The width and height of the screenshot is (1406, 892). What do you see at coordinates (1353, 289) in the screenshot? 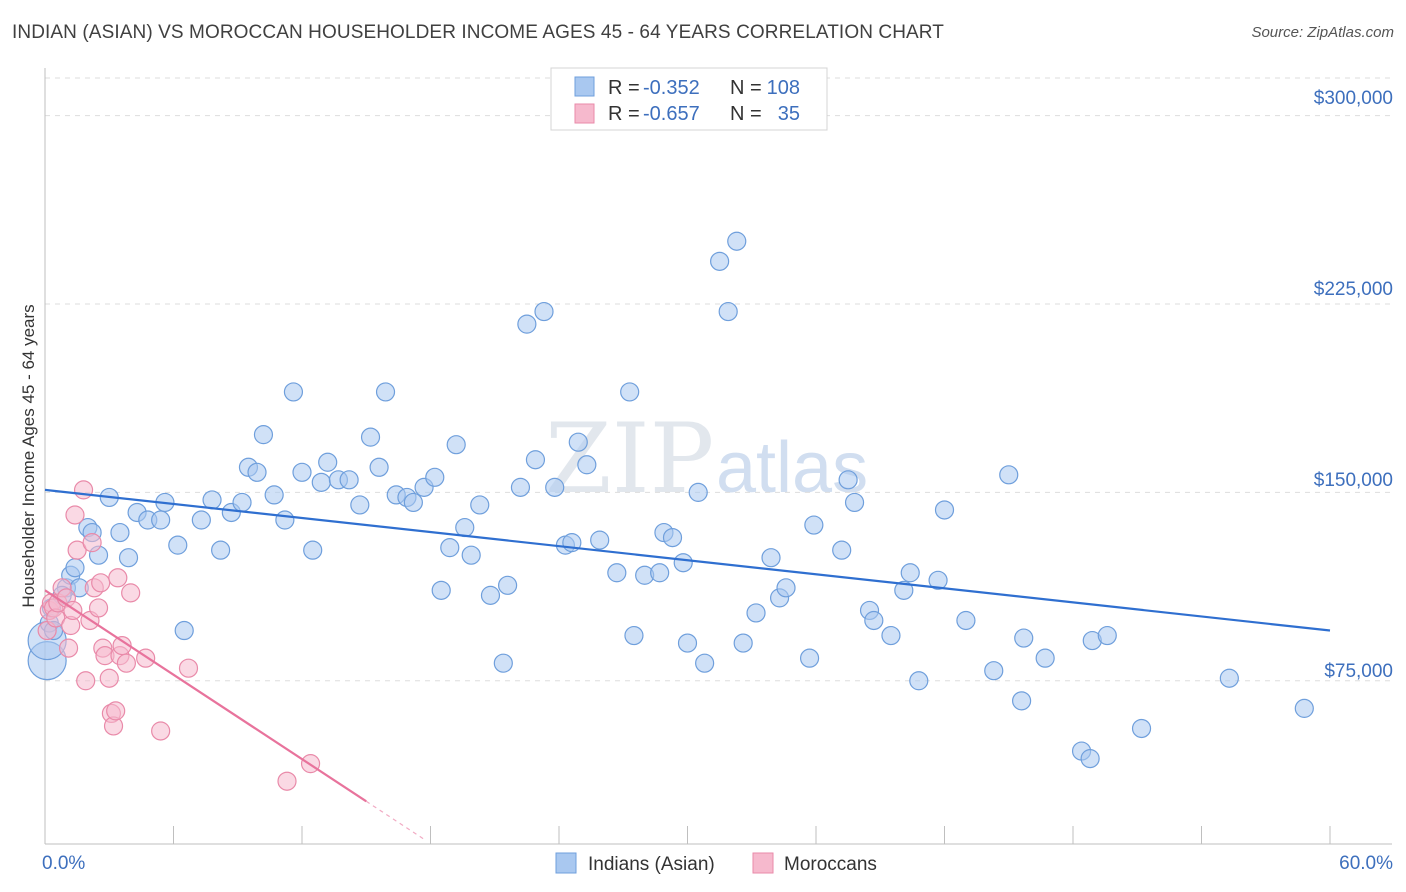
I see `y-tick-label: $225,000` at bounding box center [1353, 289].